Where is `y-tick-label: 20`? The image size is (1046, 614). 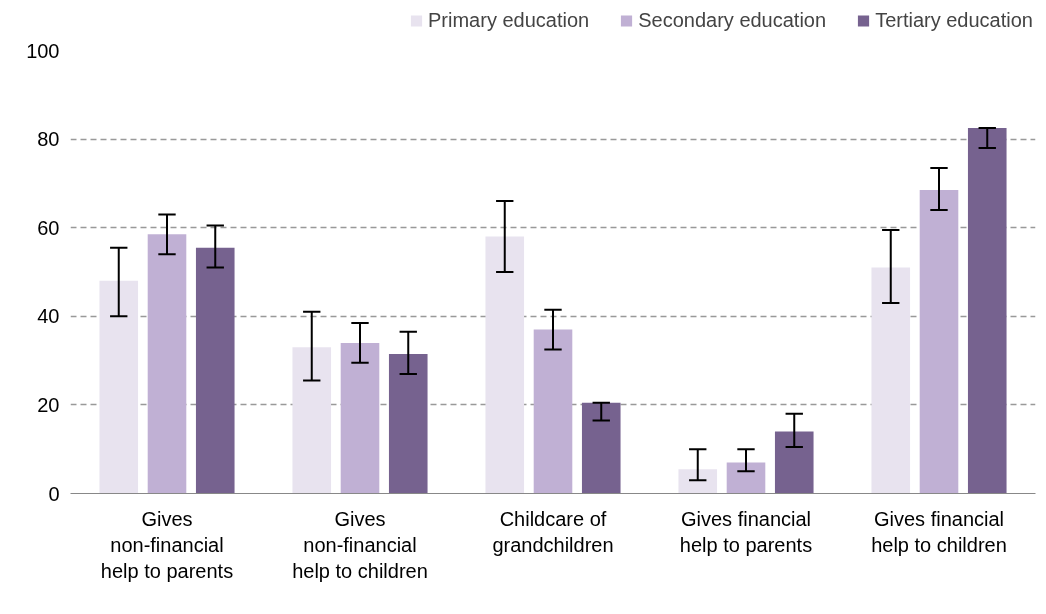
y-tick-label: 20 is located at coordinates (48, 404).